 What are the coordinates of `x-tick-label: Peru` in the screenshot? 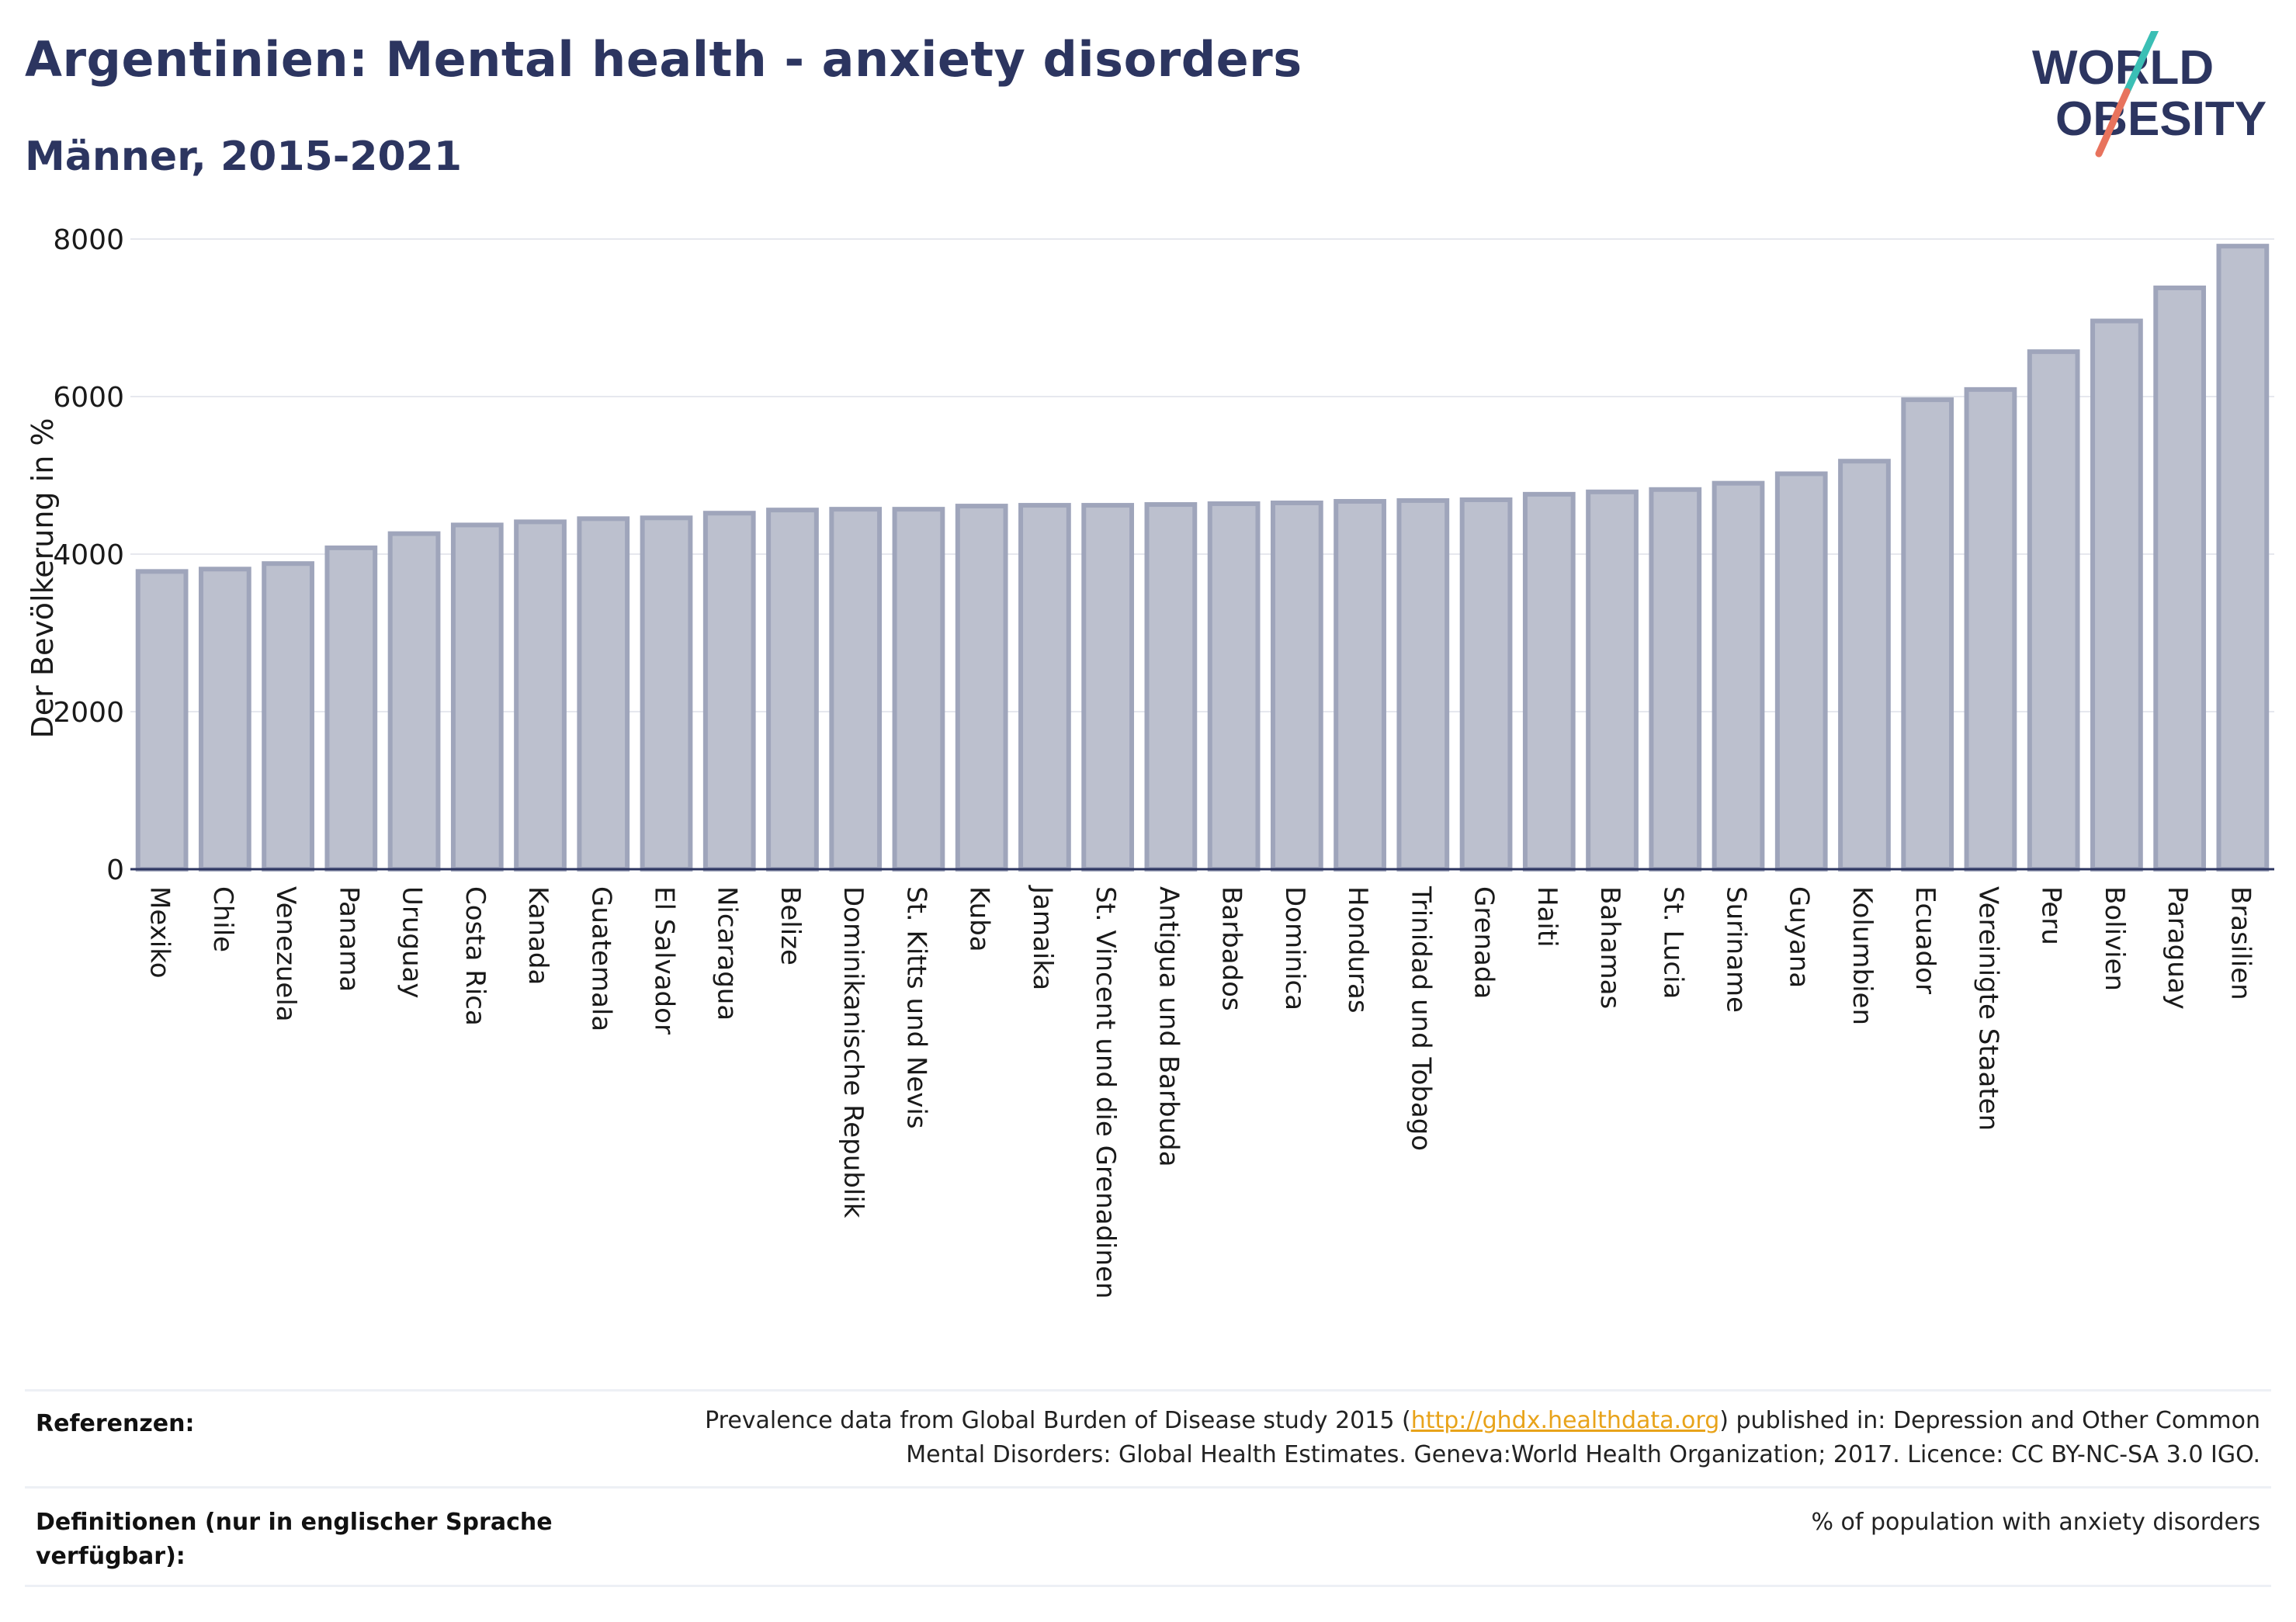 It's located at (2051, 915).